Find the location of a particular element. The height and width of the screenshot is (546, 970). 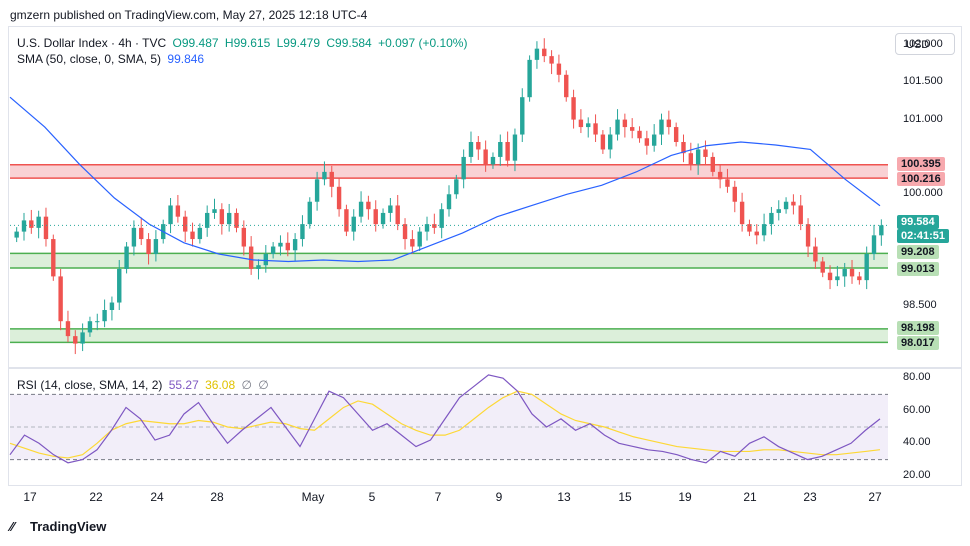

rsi-line is located at coordinates (445, 419).